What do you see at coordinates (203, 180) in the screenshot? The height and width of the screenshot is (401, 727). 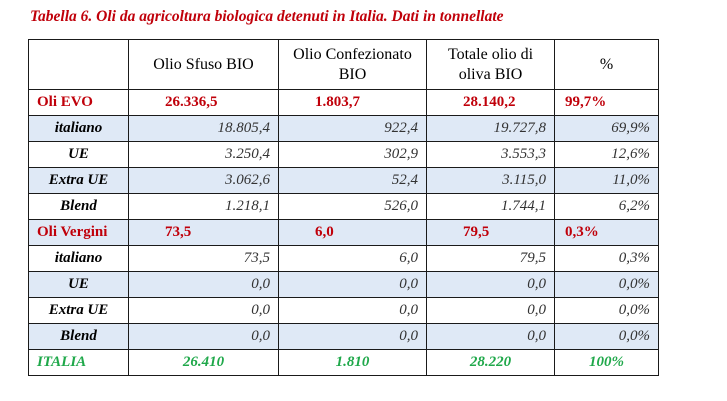 I see `cell-bulk: 3.062,6` at bounding box center [203, 180].